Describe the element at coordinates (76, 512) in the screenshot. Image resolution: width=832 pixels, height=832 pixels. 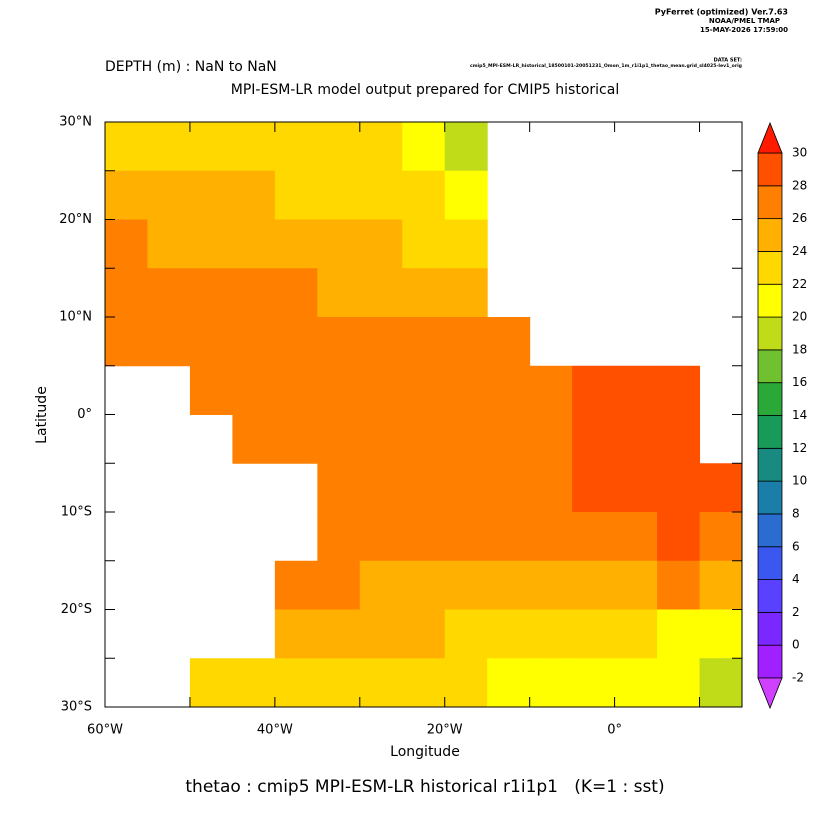
I see `y-tick-label: 10°S` at that location.